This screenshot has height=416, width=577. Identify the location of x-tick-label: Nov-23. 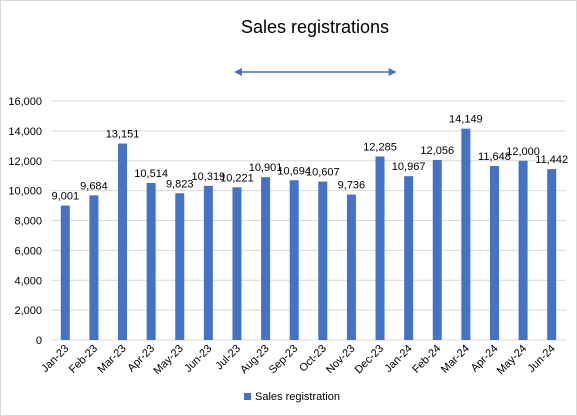
(341, 360).